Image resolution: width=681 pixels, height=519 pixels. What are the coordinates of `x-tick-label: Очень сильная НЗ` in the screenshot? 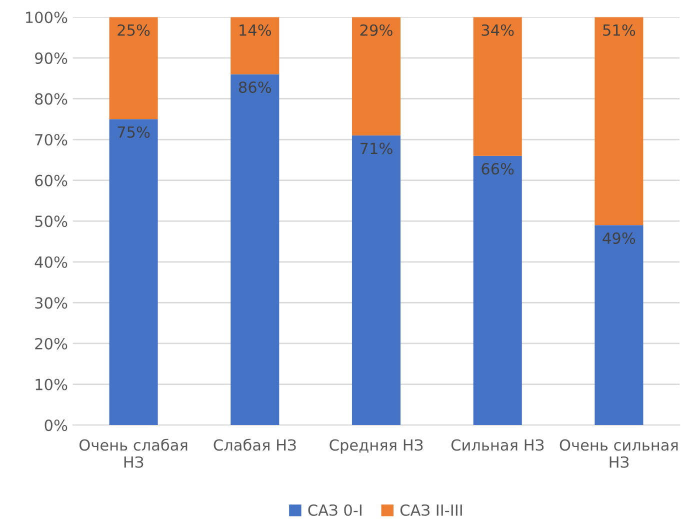 It's located at (619, 453).